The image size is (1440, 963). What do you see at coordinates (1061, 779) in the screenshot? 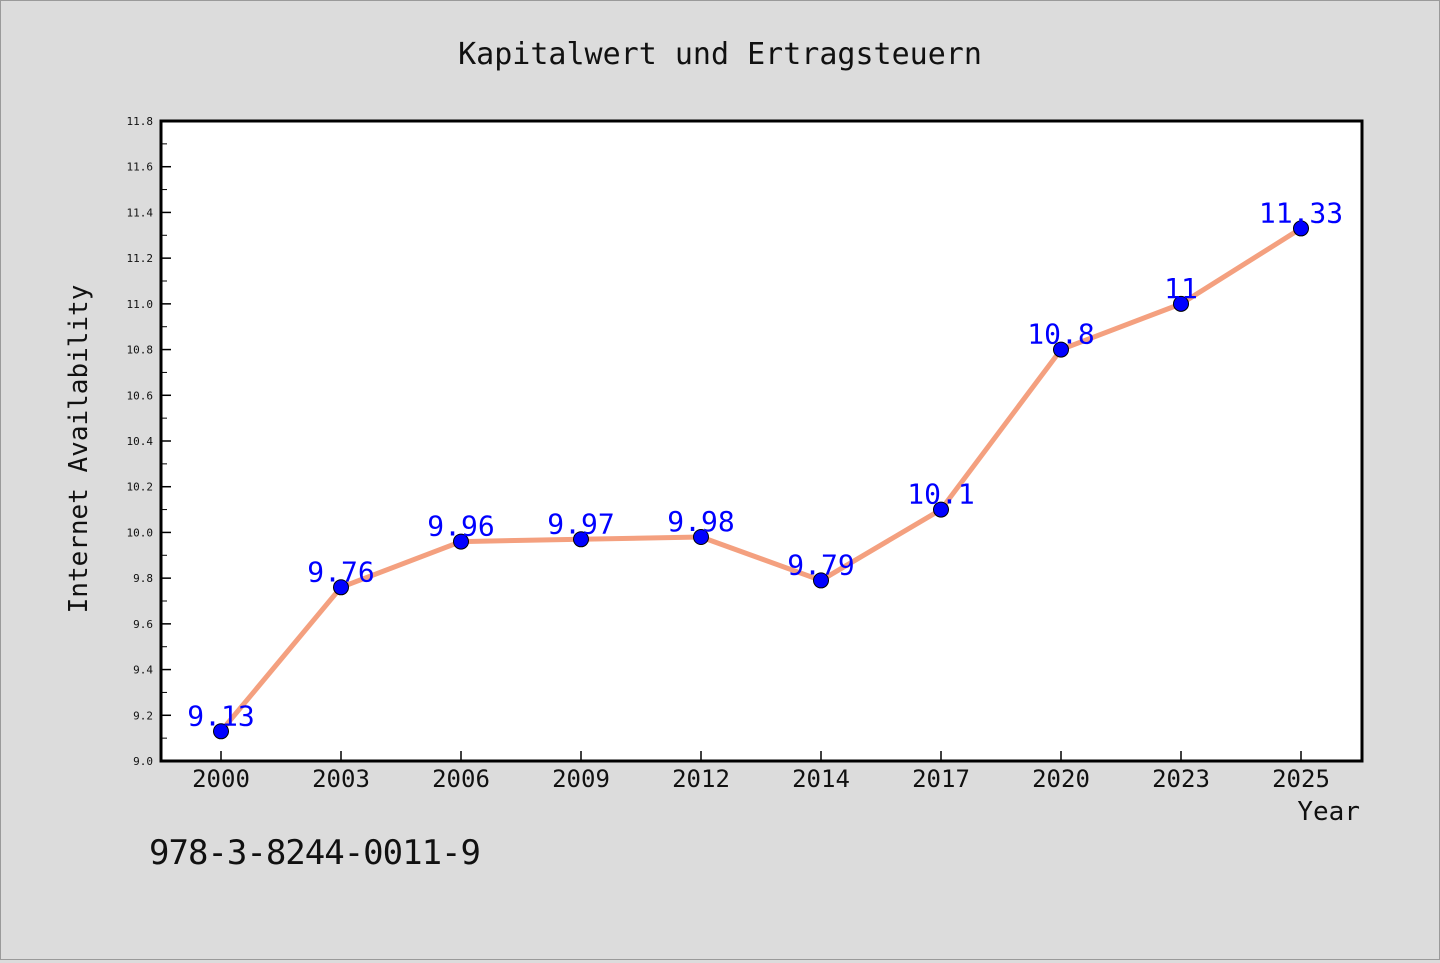
I see `x-tick-label: 2020` at bounding box center [1061, 779].